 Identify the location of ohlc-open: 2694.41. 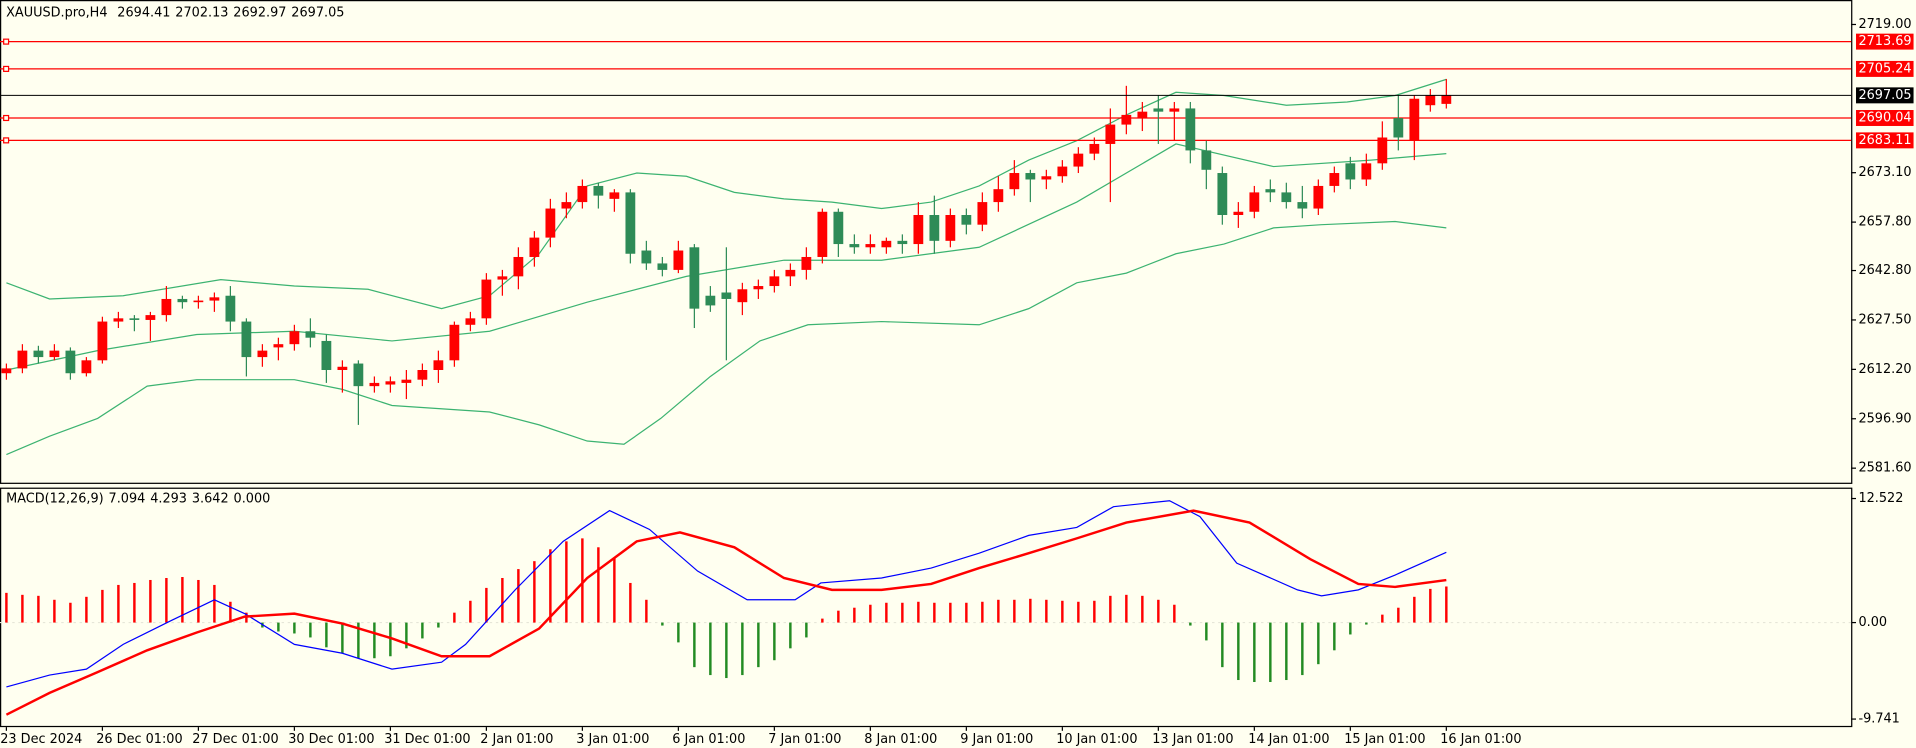
(143, 12).